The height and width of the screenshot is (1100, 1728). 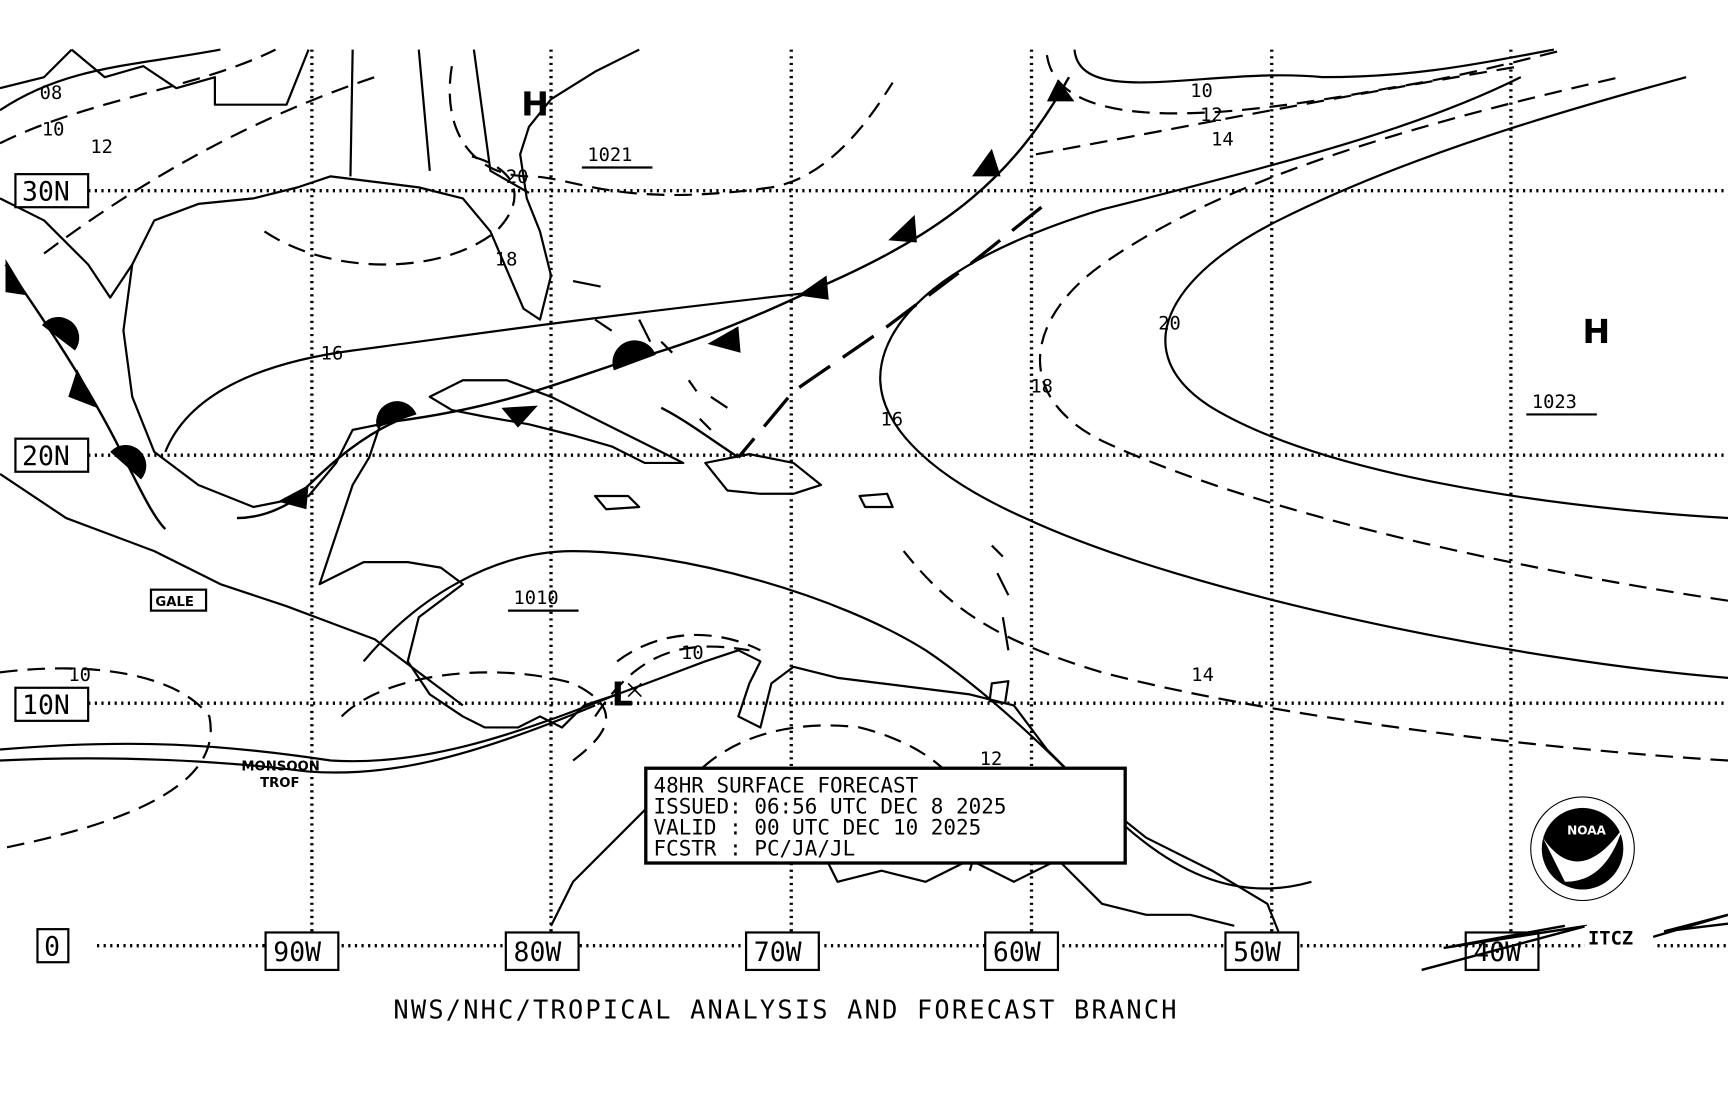 What do you see at coordinates (52, 947) in the screenshot?
I see `lat-label: 0` at bounding box center [52, 947].